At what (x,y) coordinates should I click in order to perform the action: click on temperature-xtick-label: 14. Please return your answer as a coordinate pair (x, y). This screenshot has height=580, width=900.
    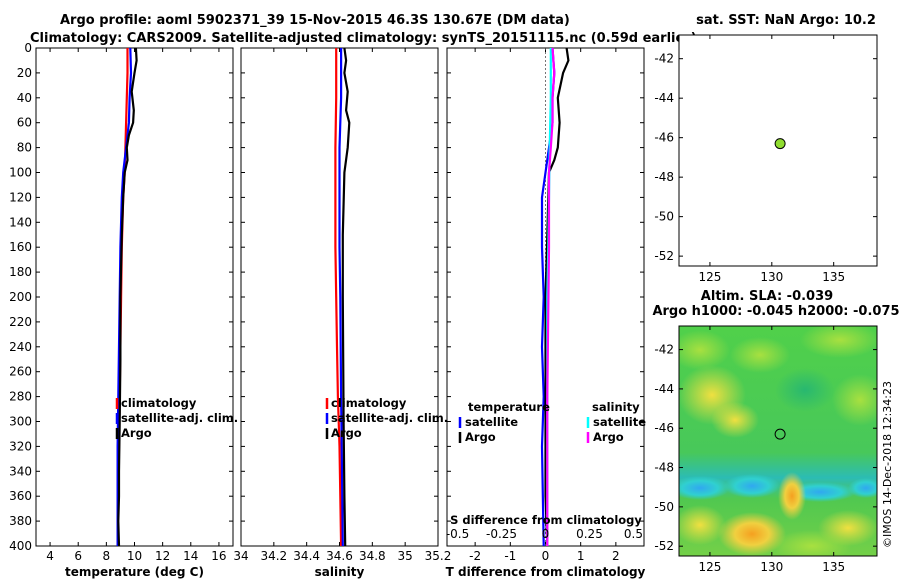
    Looking at the image, I should click on (190, 556).